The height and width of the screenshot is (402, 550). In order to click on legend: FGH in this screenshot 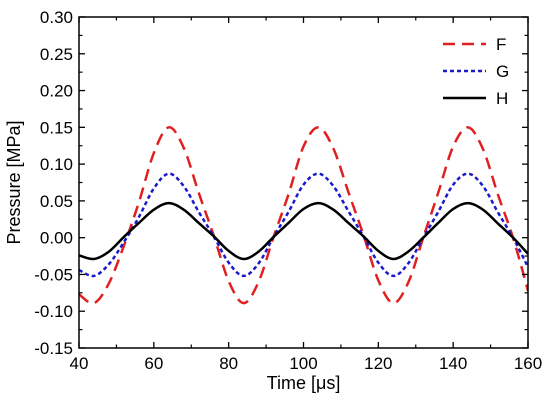, I will do `click(476, 71)`.